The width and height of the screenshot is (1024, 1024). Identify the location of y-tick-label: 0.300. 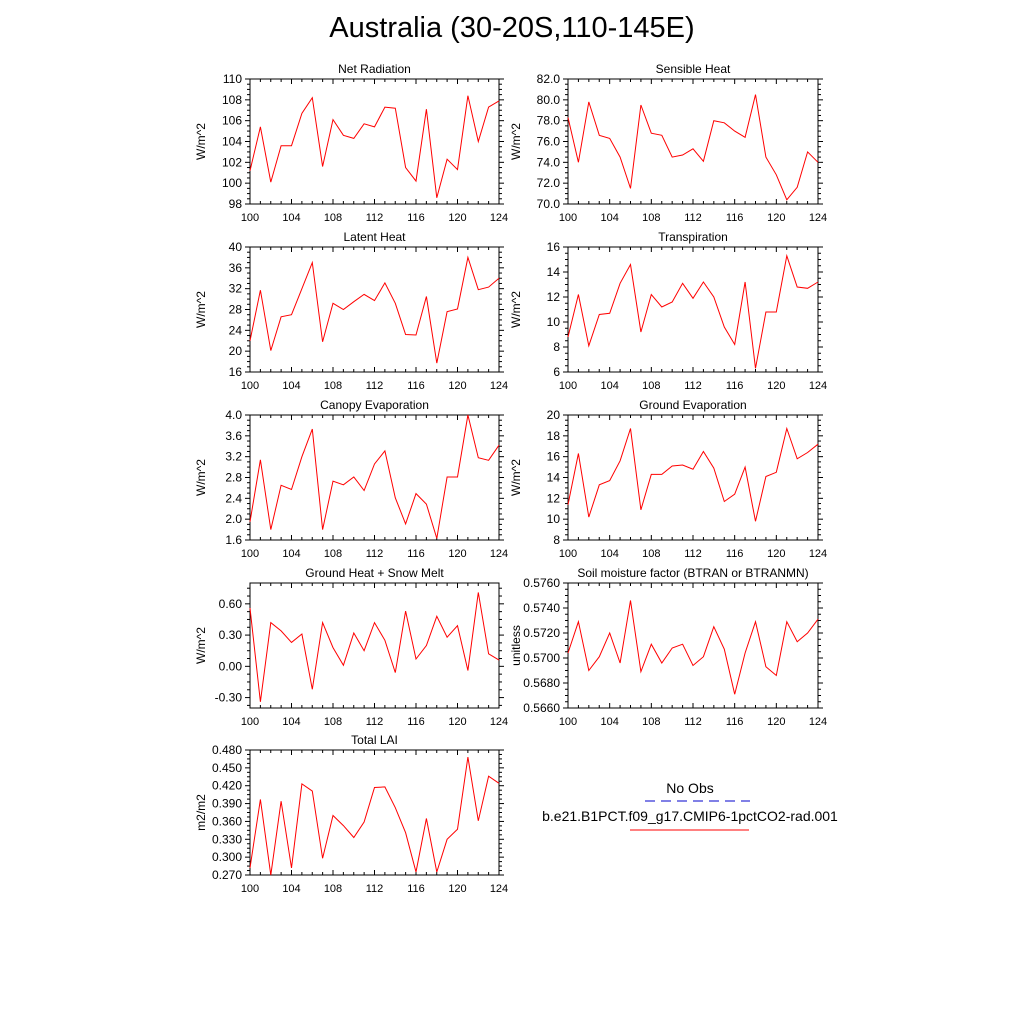
(227, 857).